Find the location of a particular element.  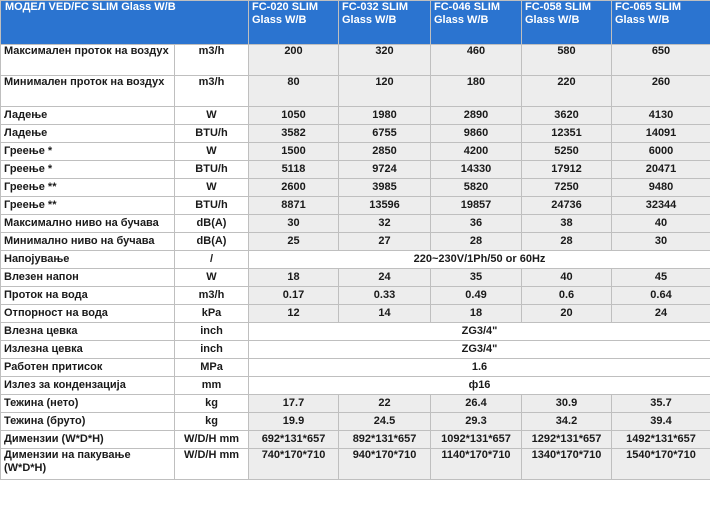

value-cell: 0.17 is located at coordinates (293, 295).